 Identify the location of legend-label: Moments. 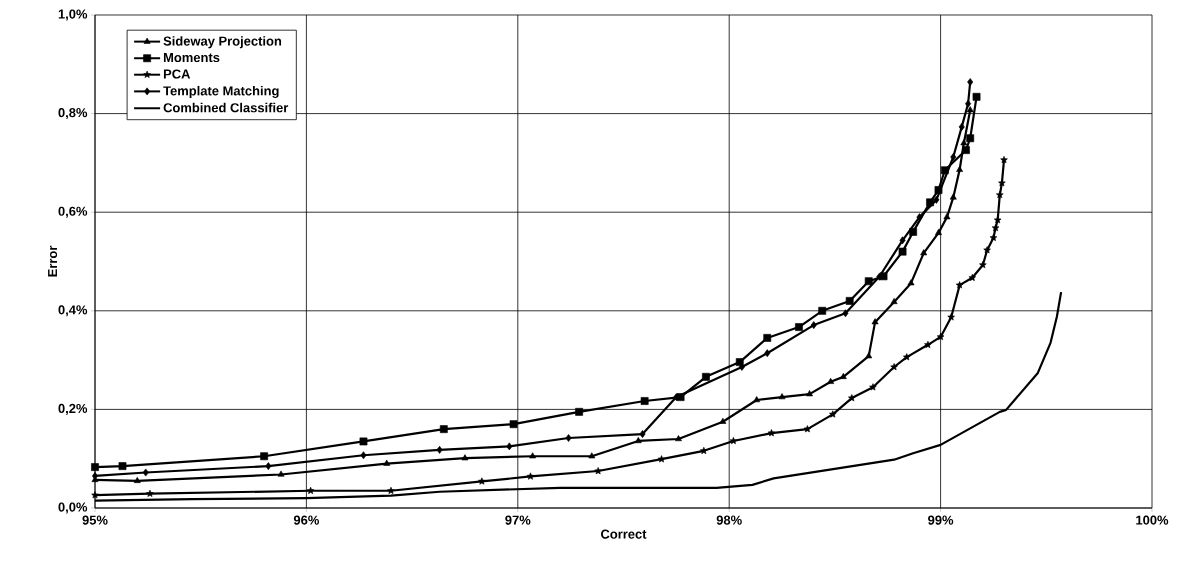
(191, 58).